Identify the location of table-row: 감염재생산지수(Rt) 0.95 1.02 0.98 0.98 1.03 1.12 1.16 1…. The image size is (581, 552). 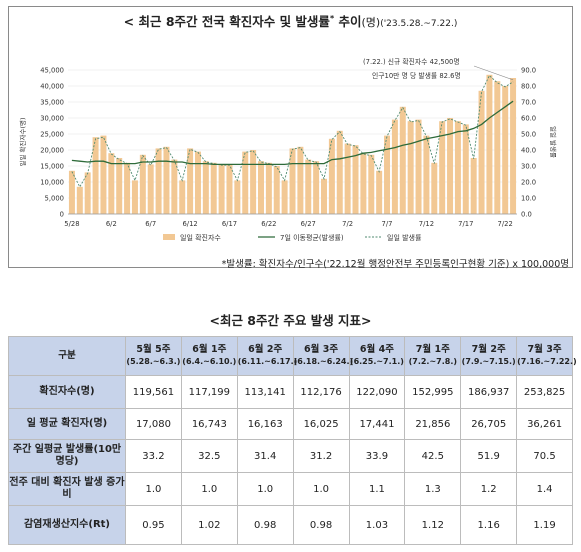
(290, 525).